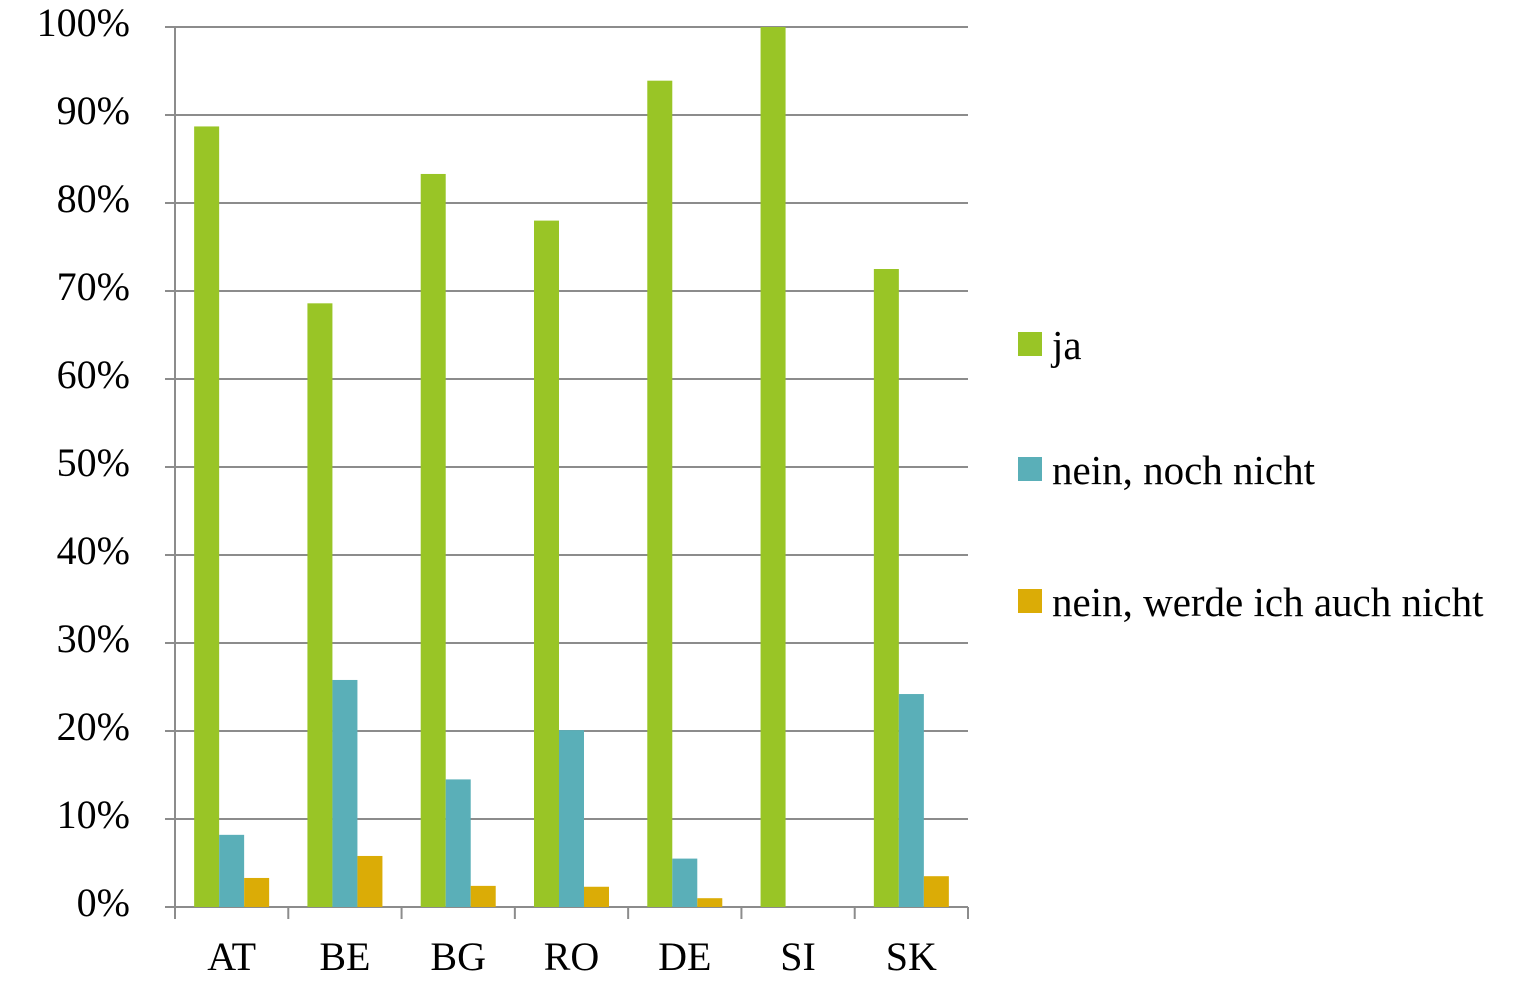 The height and width of the screenshot is (991, 1517). What do you see at coordinates (93, 550) in the screenshot?
I see `y-tick-label: 40%` at bounding box center [93, 550].